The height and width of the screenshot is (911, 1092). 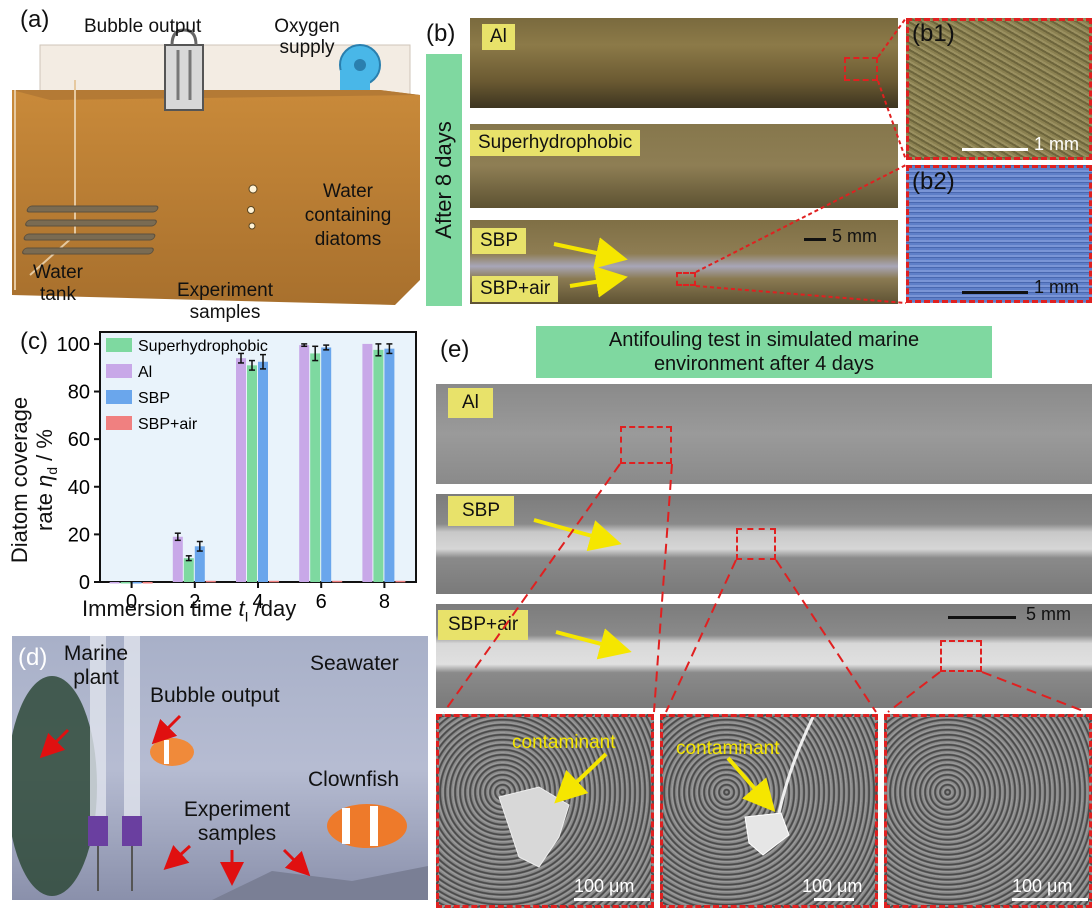 I want to click on b-scale-label: 5 mm, so click(x=854, y=236).